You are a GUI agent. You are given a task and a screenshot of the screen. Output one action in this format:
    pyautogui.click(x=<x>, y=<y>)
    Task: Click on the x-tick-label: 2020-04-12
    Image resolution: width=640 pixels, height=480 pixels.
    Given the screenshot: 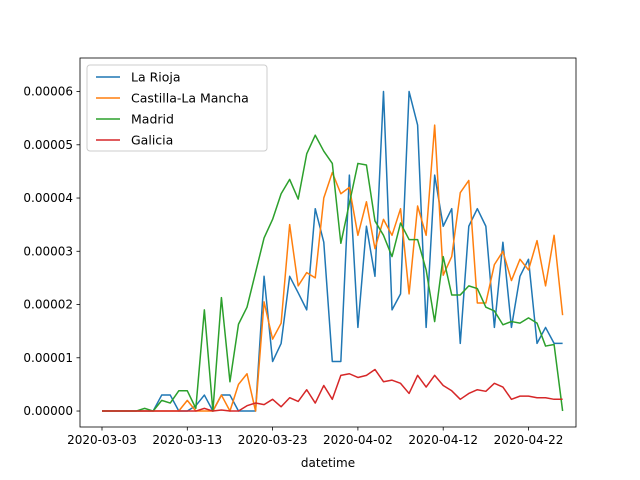 What is the action you would take?
    pyautogui.click(x=443, y=440)
    